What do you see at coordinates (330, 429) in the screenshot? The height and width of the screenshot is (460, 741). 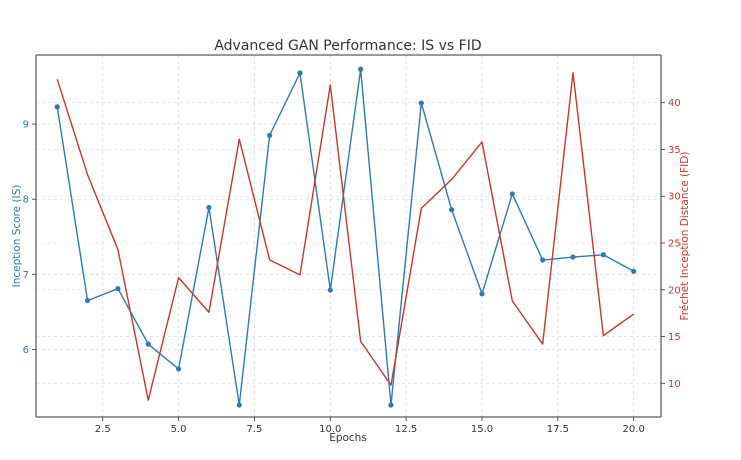 I see `x-tick-label: 10.0` at bounding box center [330, 429].